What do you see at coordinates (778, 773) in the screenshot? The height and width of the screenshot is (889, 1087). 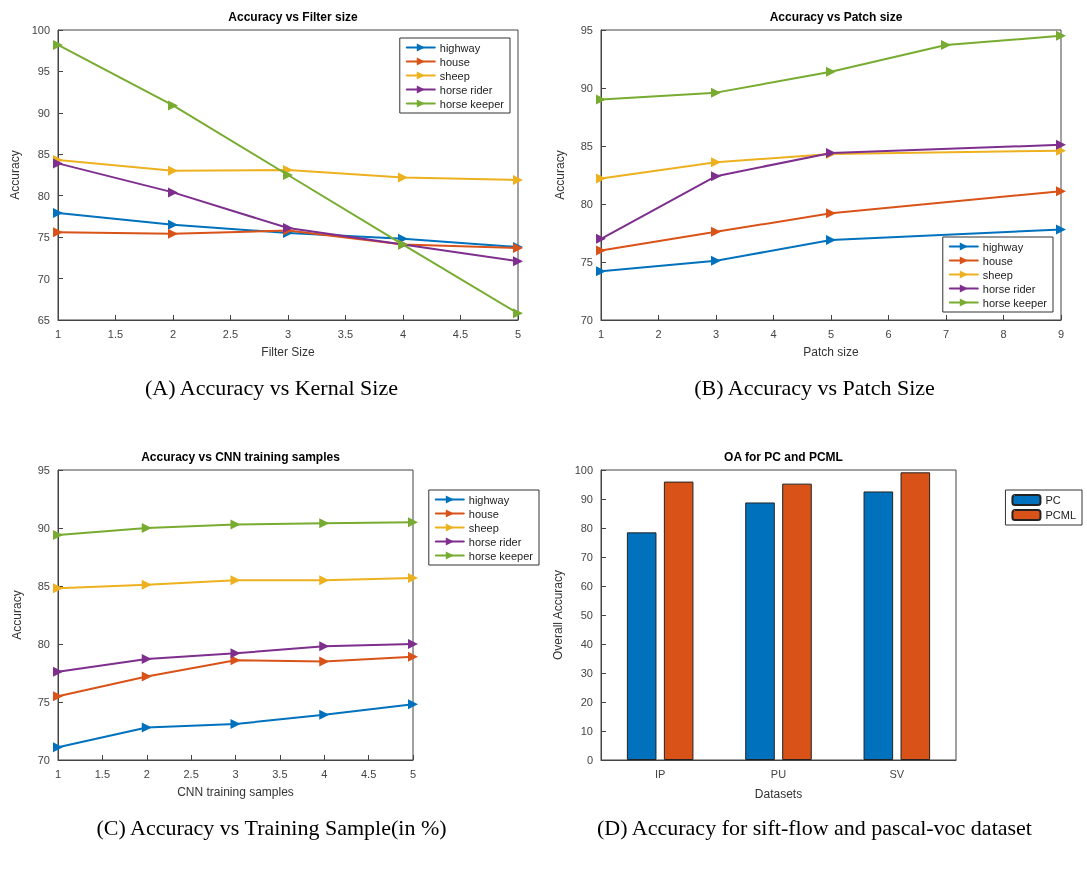 I see `x-tick-label: PU` at bounding box center [778, 773].